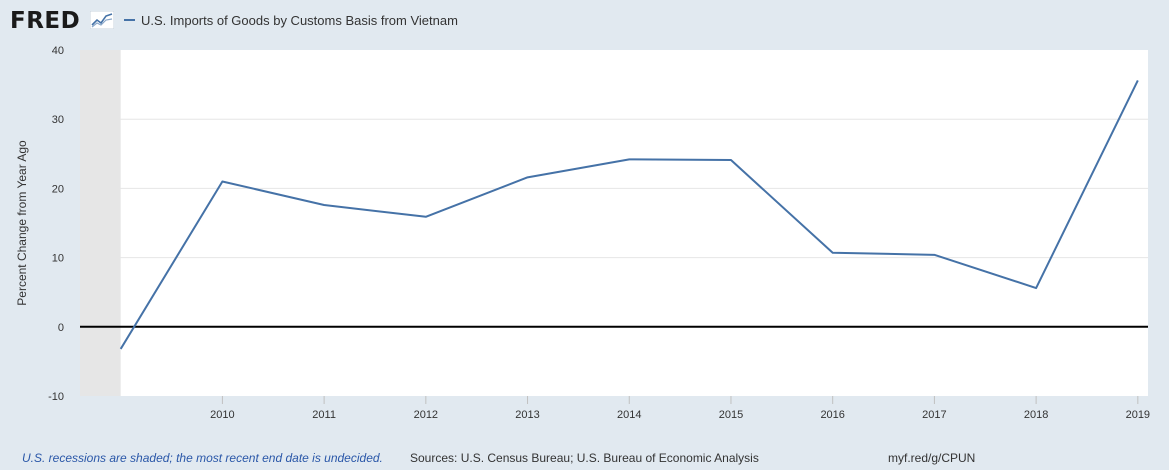 The width and height of the screenshot is (1169, 470). Describe the element at coordinates (629, 415) in the screenshot. I see `x-tick-label: 2014` at that location.